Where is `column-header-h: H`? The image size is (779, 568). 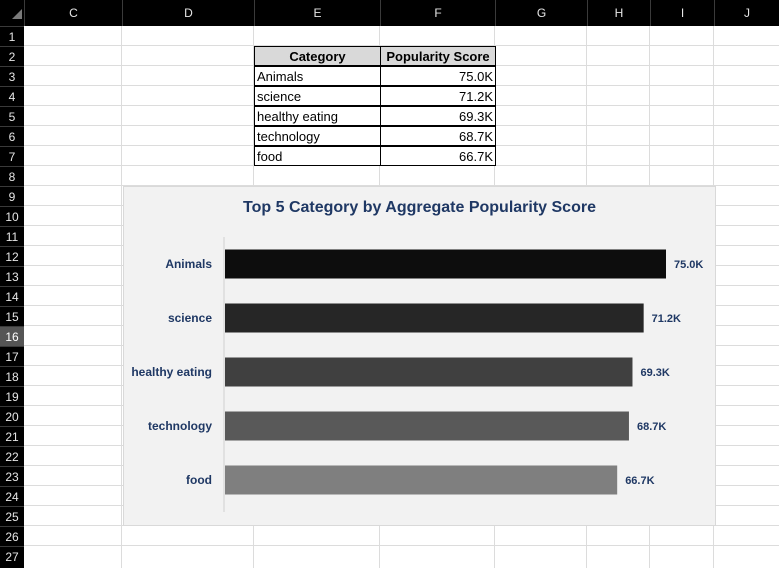
column-header-h: H is located at coordinates (618, 13).